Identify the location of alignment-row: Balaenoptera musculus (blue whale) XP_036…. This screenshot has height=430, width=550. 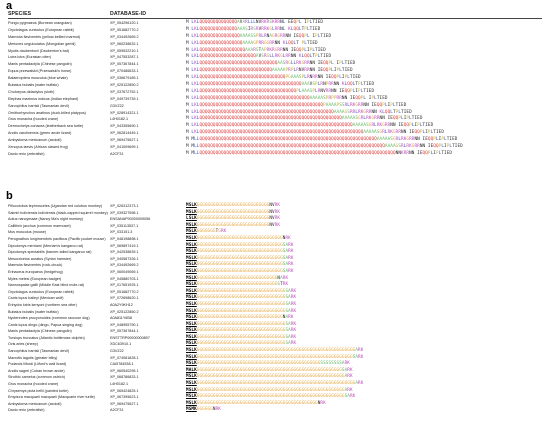
(278, 78).